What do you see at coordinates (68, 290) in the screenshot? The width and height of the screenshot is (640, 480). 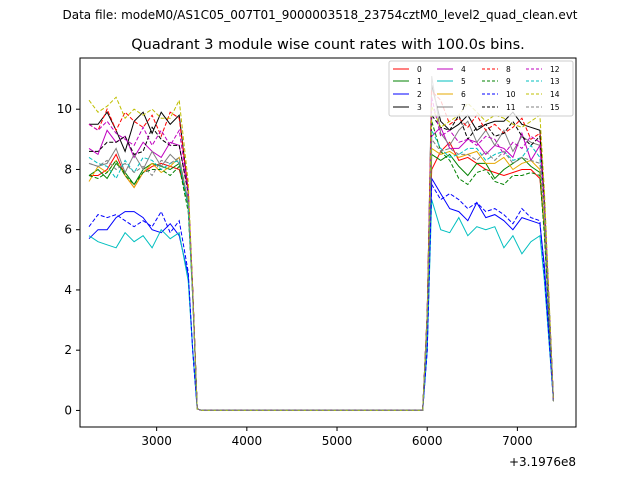 I see `y-tick-label: 4` at bounding box center [68, 290].